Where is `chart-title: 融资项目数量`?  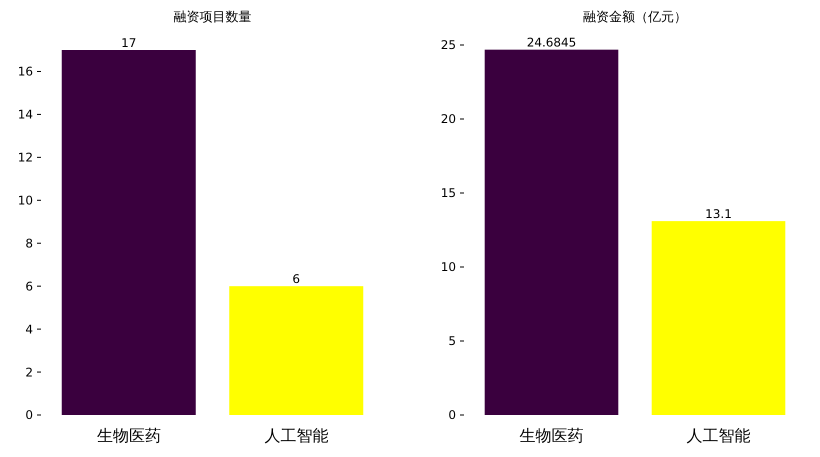 chart-title: 融资项目数量 is located at coordinates (213, 17).